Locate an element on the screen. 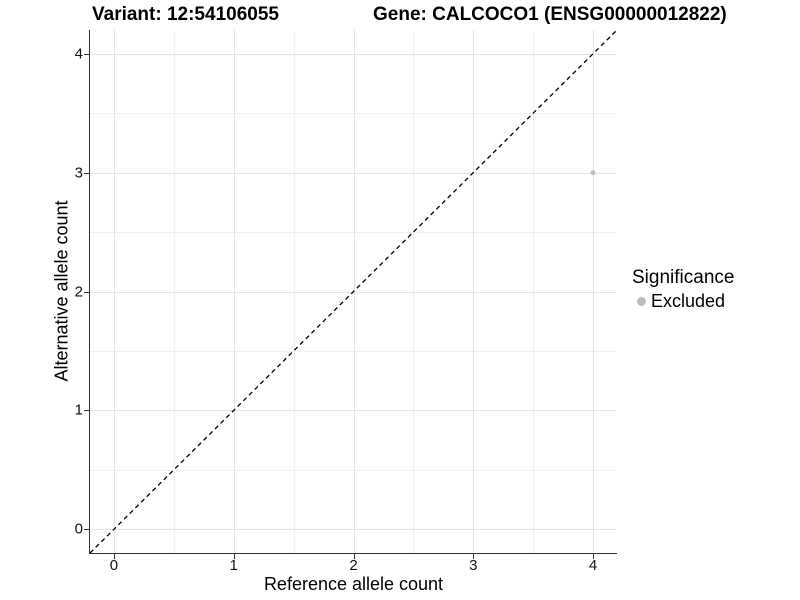 This screenshot has width=800, height=600. legend-items: Excluded is located at coordinates (683, 301).